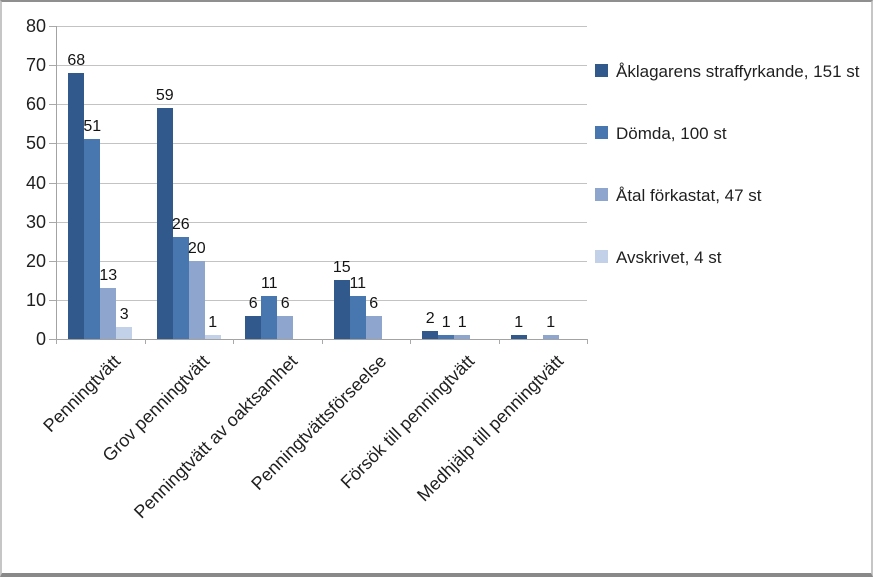  Describe the element at coordinates (164, 96) in the screenshot. I see `bar-value-label: 59` at that location.